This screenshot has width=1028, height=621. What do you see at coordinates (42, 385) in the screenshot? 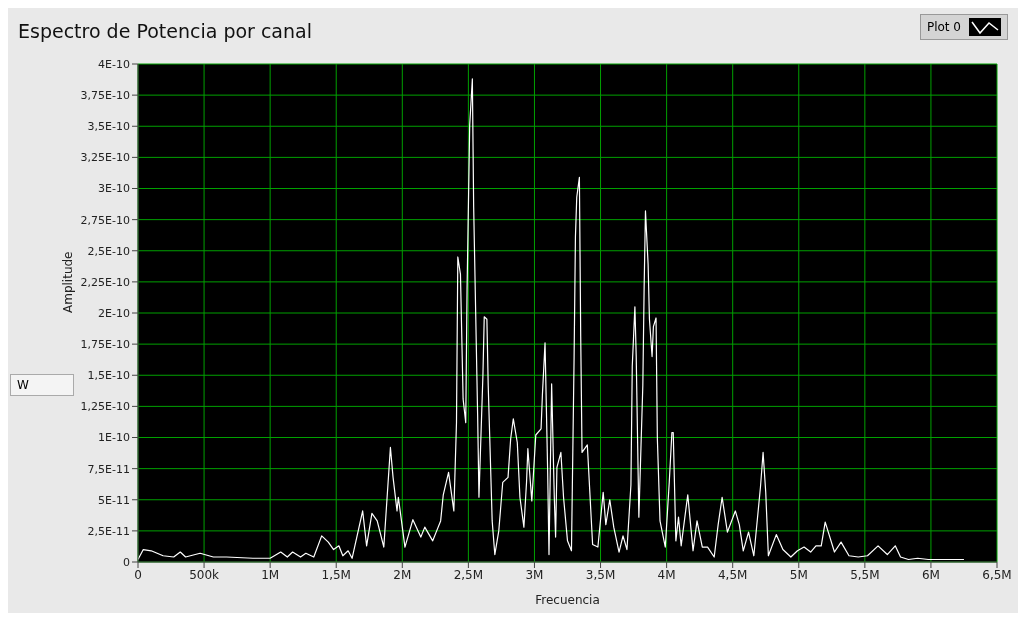
I see `text: W` at bounding box center [42, 385].